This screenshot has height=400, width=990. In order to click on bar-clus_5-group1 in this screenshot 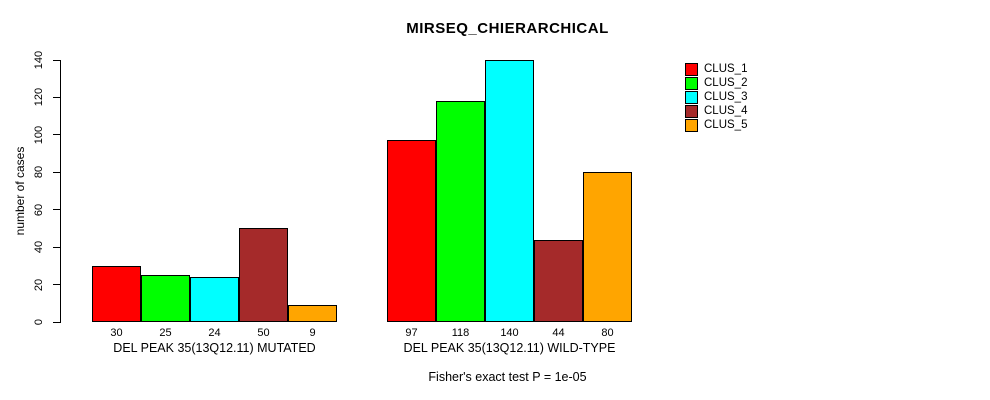, I will do `click(312, 313)`.